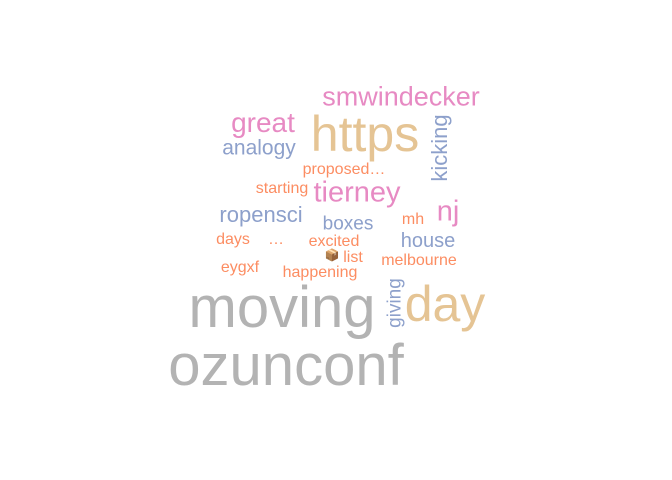 This screenshot has height=480, width=672. What do you see at coordinates (240, 267) in the screenshot?
I see `word-eygxf: eygxf` at bounding box center [240, 267].